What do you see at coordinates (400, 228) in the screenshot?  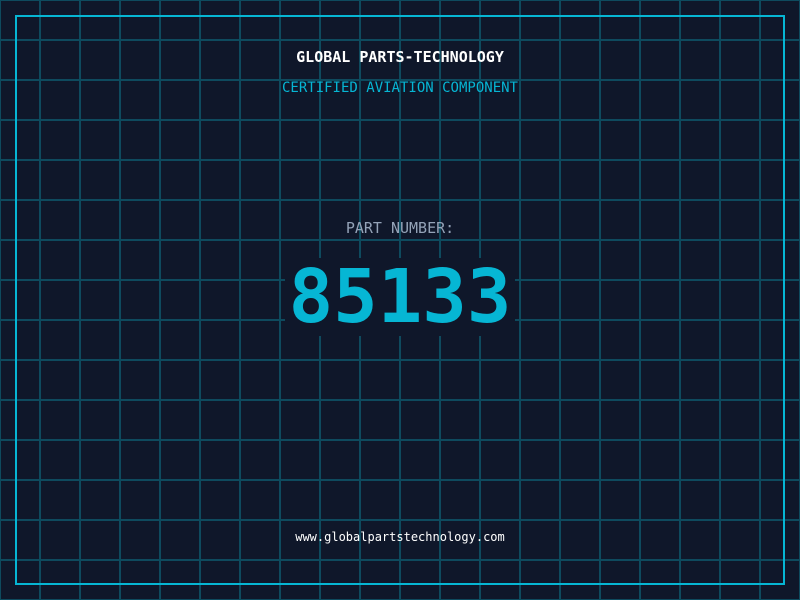 I see `part-number-label: PART NUMBER:` at bounding box center [400, 228].